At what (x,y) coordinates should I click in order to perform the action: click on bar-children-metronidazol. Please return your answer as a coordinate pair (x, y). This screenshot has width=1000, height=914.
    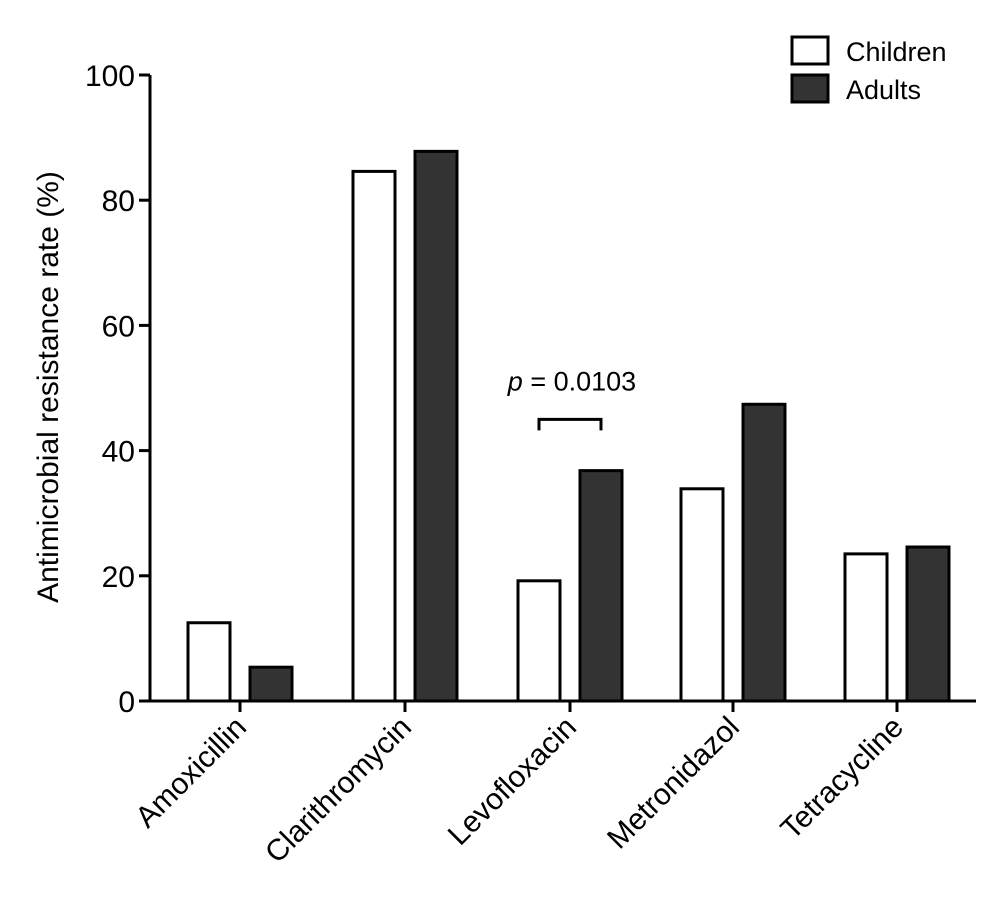
    Looking at the image, I should click on (702, 595).